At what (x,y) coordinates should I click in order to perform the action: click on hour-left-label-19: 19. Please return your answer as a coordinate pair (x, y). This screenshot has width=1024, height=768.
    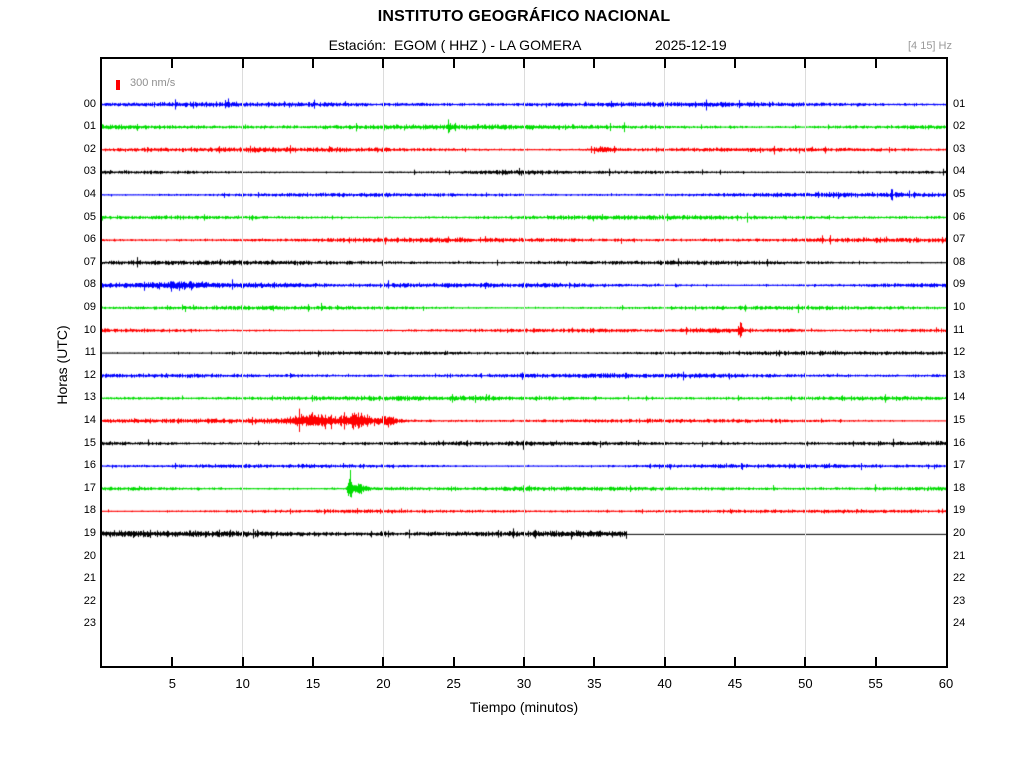
    Looking at the image, I should click on (89, 532).